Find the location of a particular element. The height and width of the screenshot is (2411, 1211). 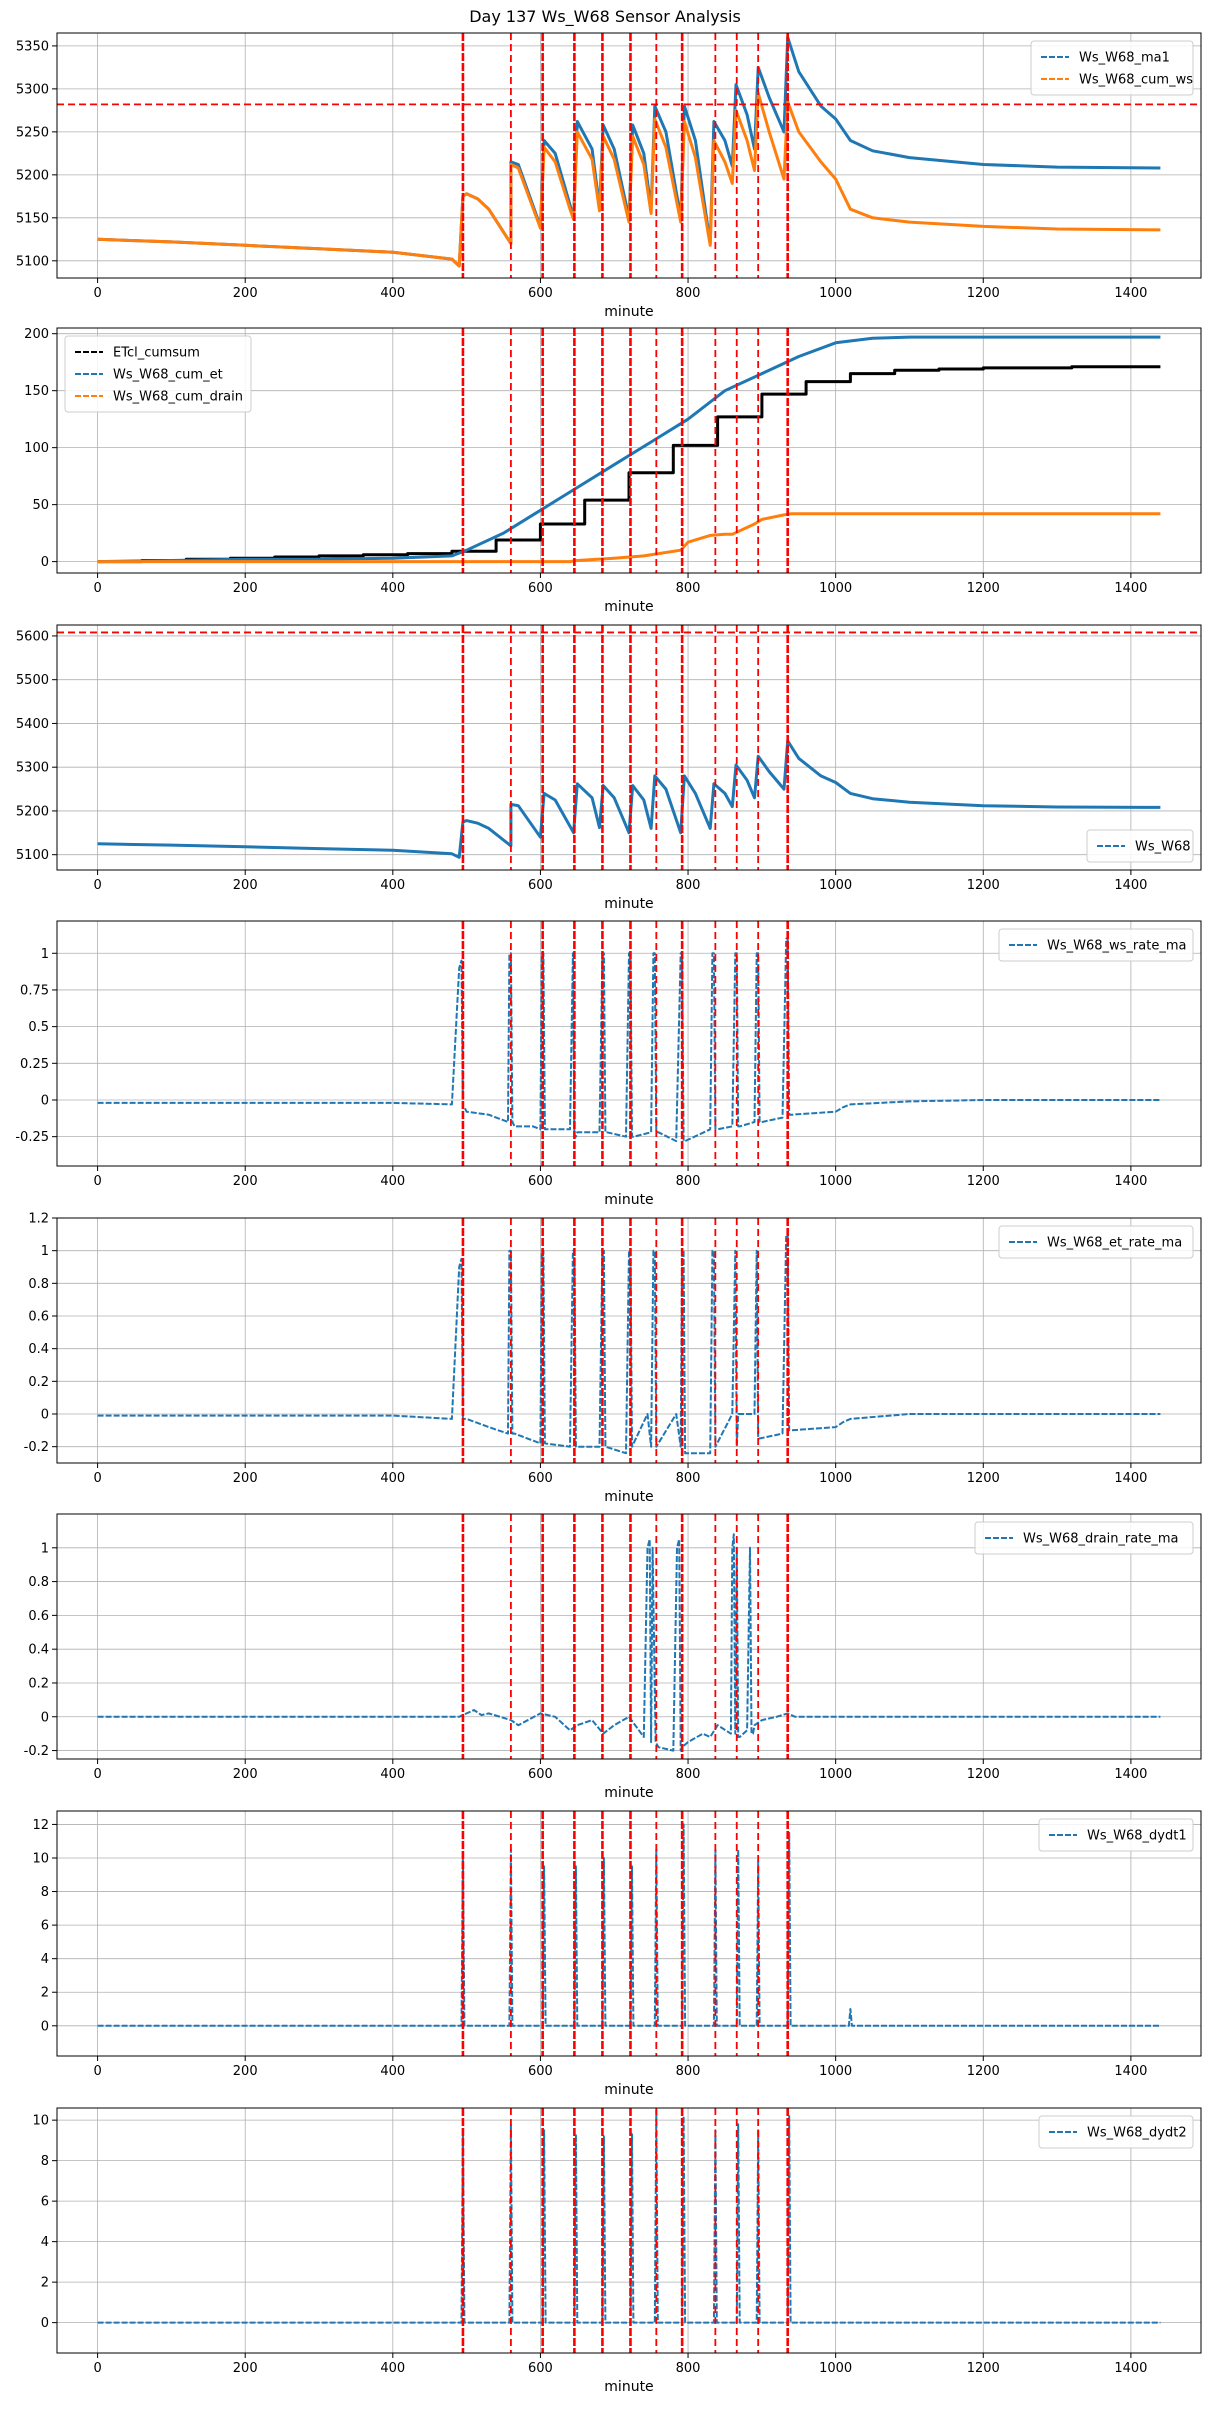

legend: Ws_W68_ws_rate_ma is located at coordinates (1096, 945).